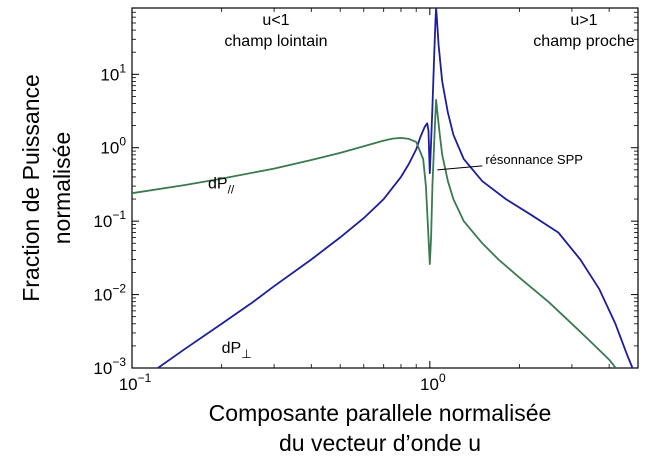  What do you see at coordinates (31, 188) in the screenshot?
I see `y-axis-title-line1: Fraction de Puissance` at bounding box center [31, 188].